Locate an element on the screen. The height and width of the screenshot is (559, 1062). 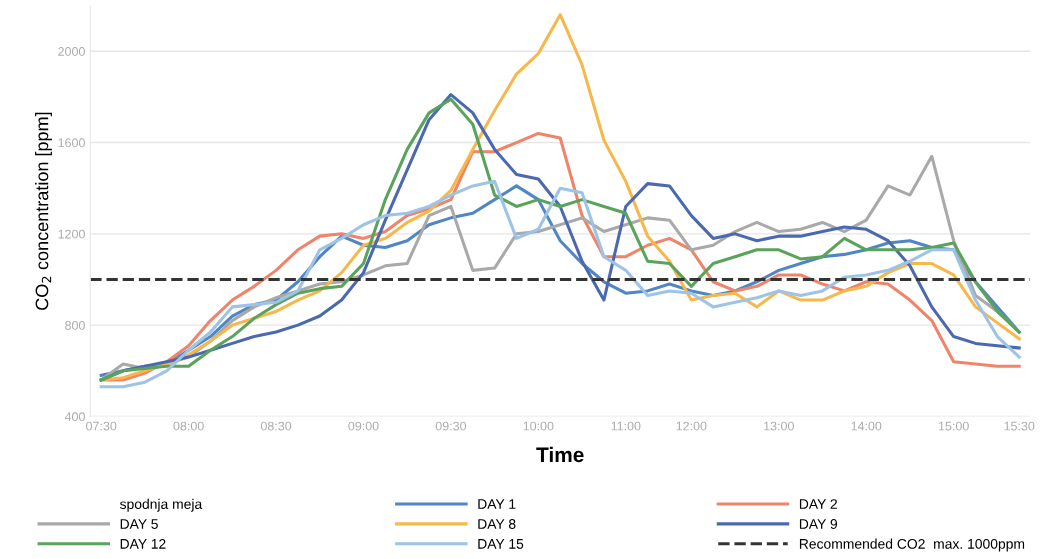
text: spodnja meja is located at coordinates (161, 505).